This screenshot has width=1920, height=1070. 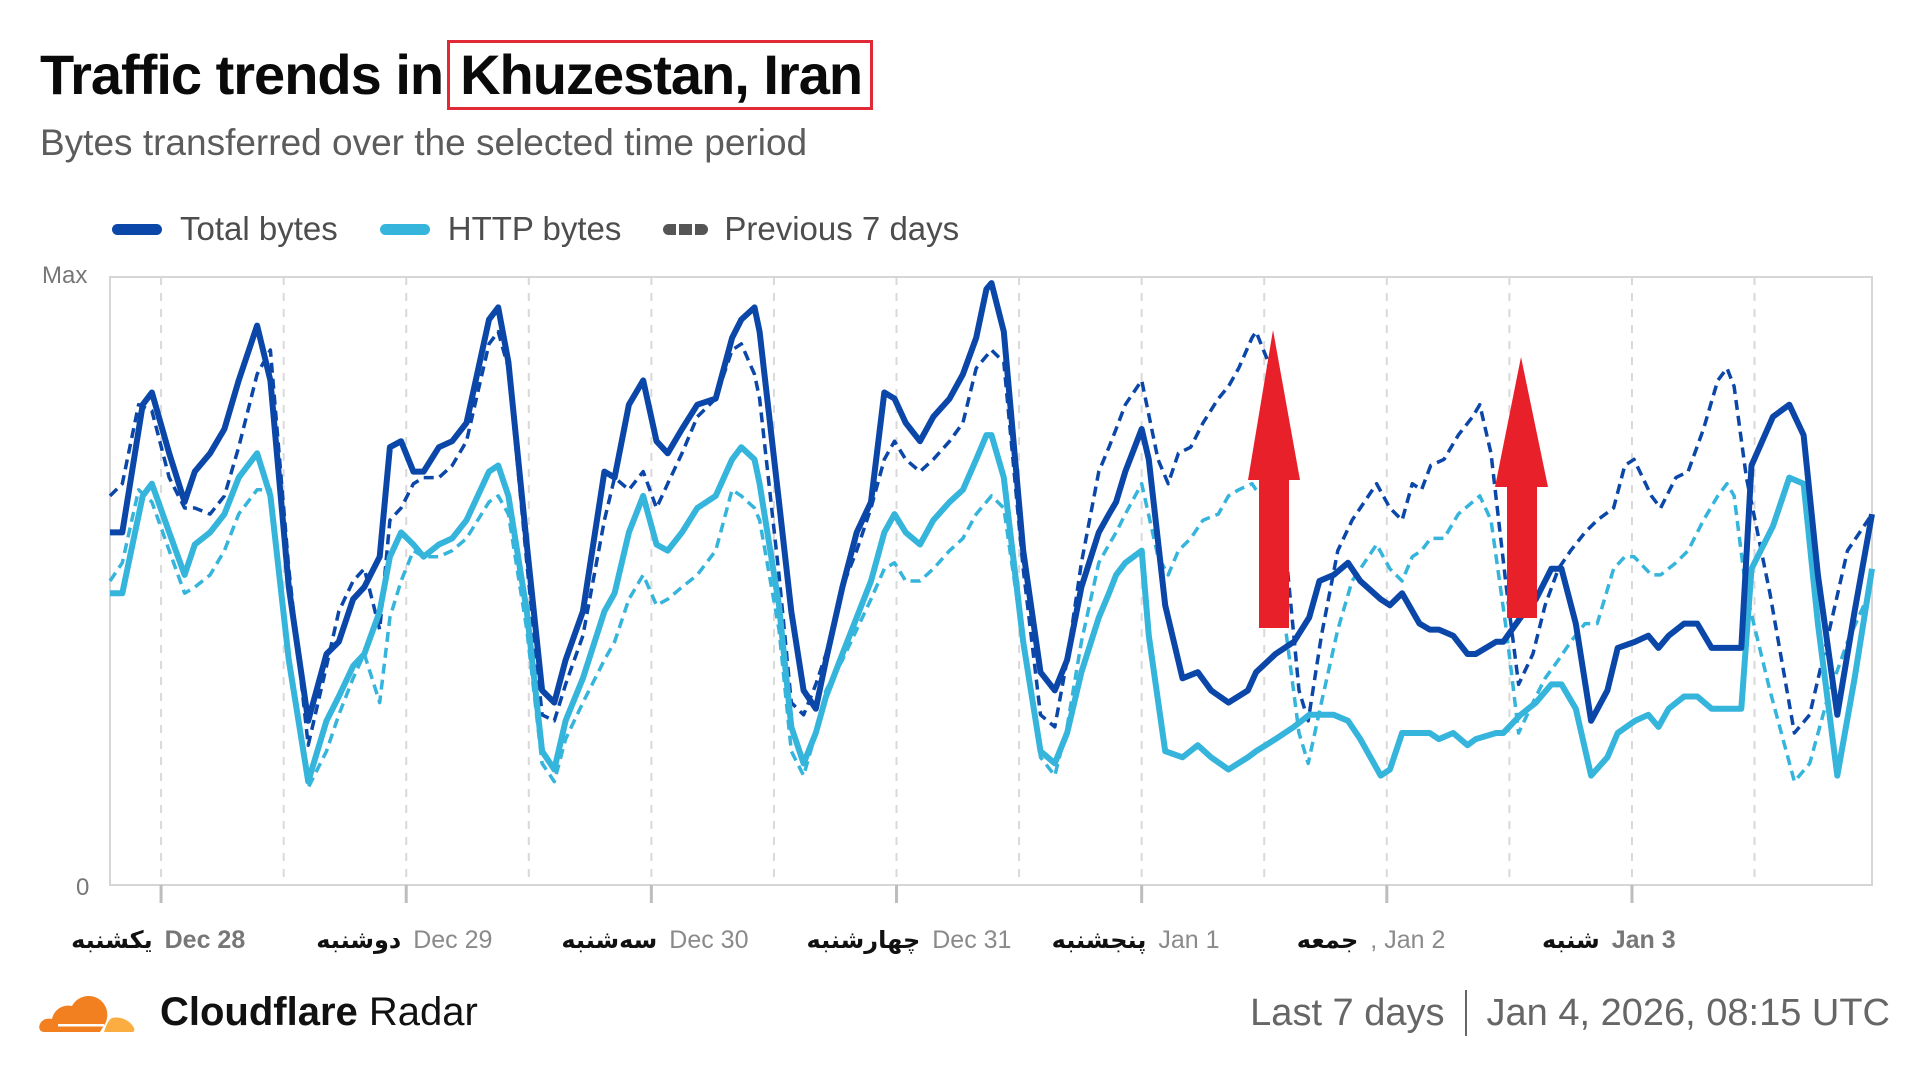 I want to click on legend-label: Total bytes, so click(x=259, y=228).